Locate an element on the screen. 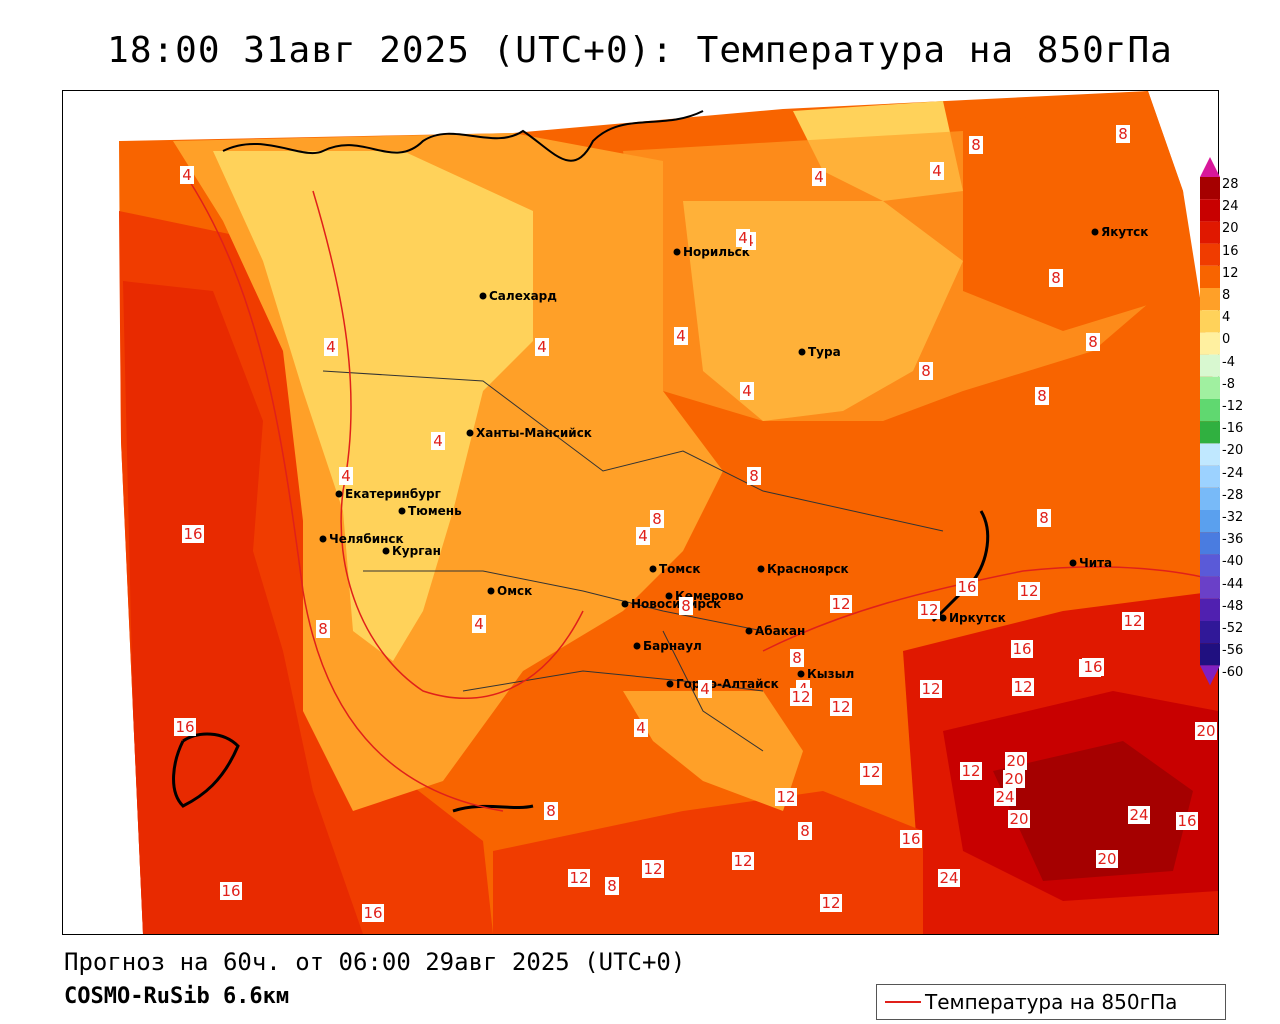 This screenshot has width=1280, height=1024. colorbar-top-arrow is located at coordinates (1210, 167).